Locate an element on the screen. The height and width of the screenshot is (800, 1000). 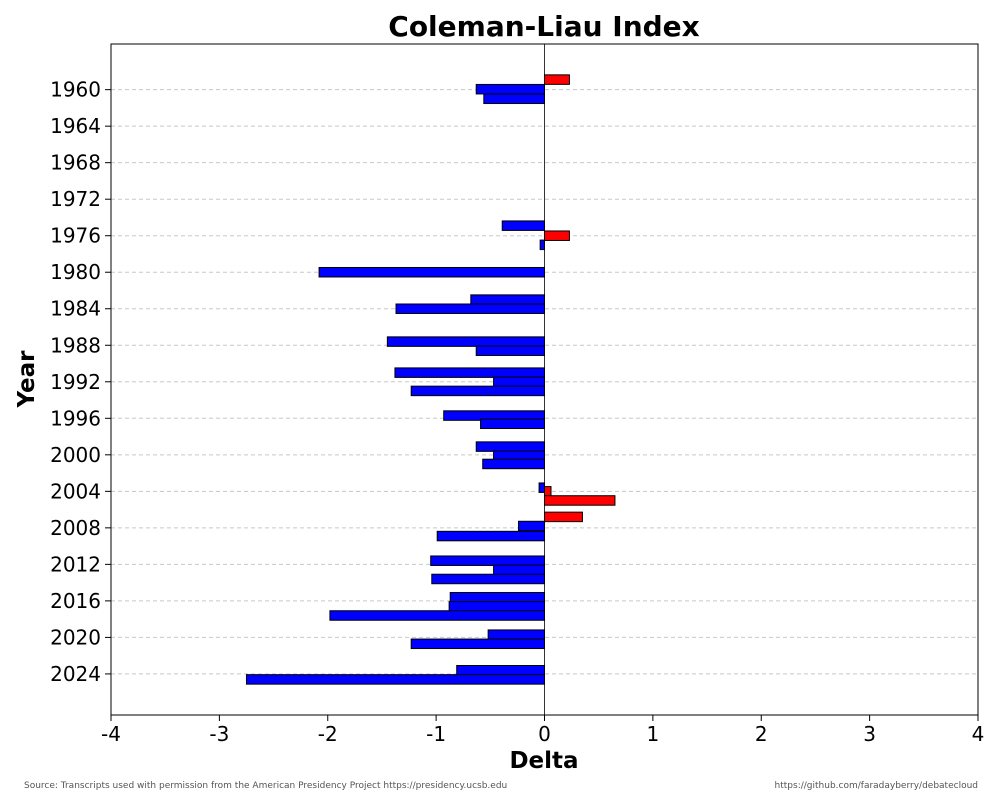
x-tick-label: -3 is located at coordinates (219, 734).